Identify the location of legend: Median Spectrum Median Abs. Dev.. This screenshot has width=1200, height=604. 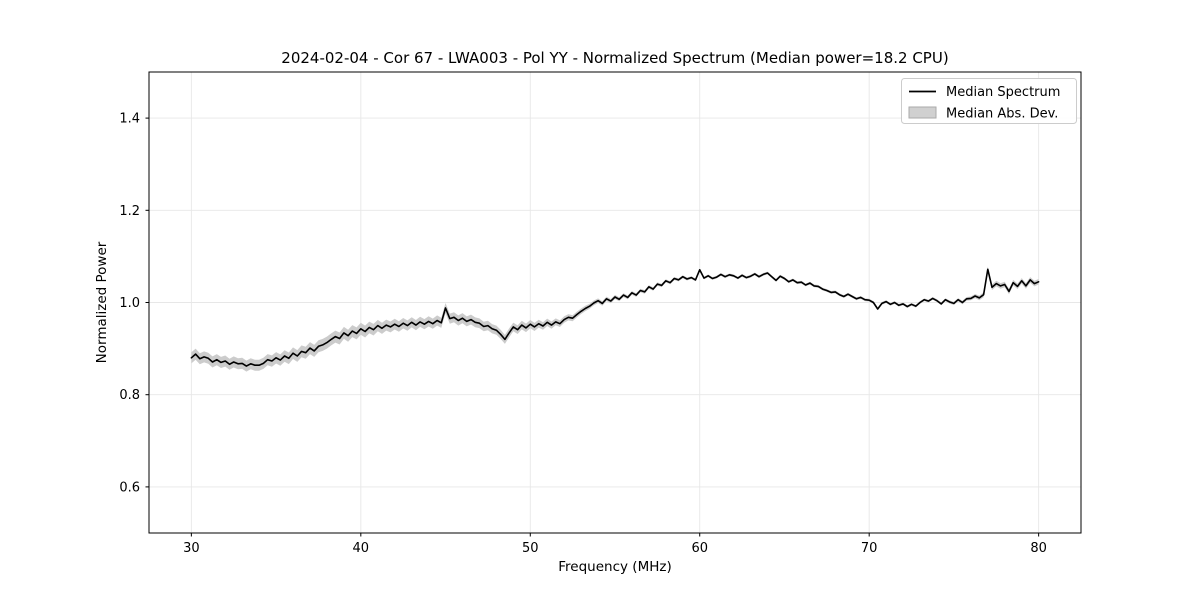
(989, 101).